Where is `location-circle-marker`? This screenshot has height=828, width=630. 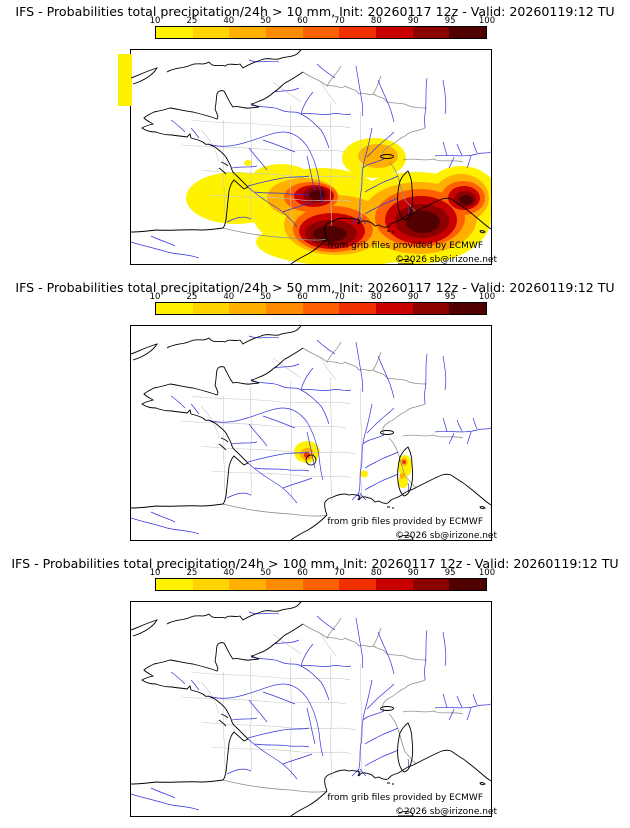
location-circle-marker is located at coordinates (311, 460).